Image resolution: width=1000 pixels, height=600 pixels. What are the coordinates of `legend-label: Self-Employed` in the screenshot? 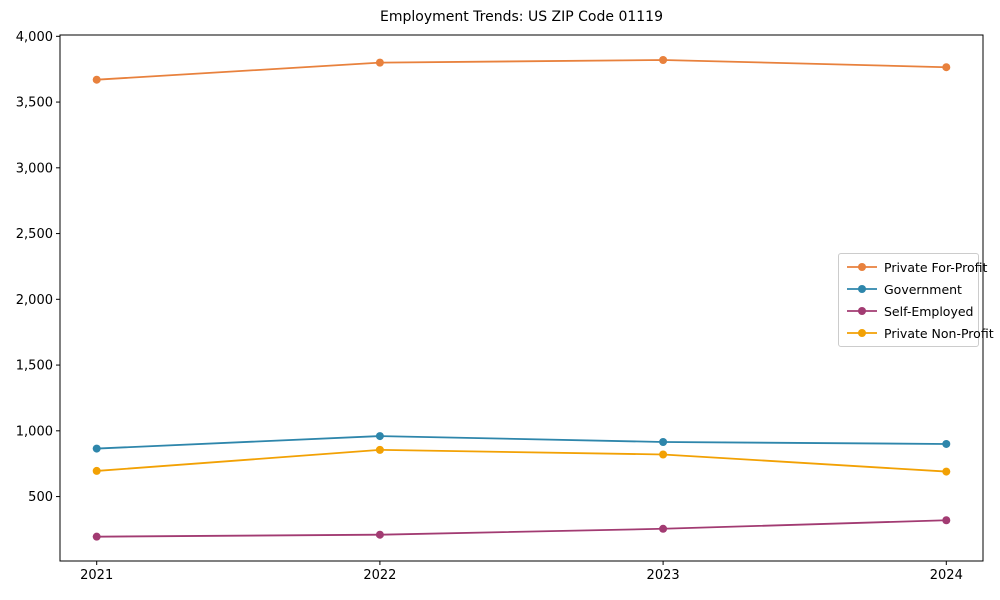 It's located at (929, 311).